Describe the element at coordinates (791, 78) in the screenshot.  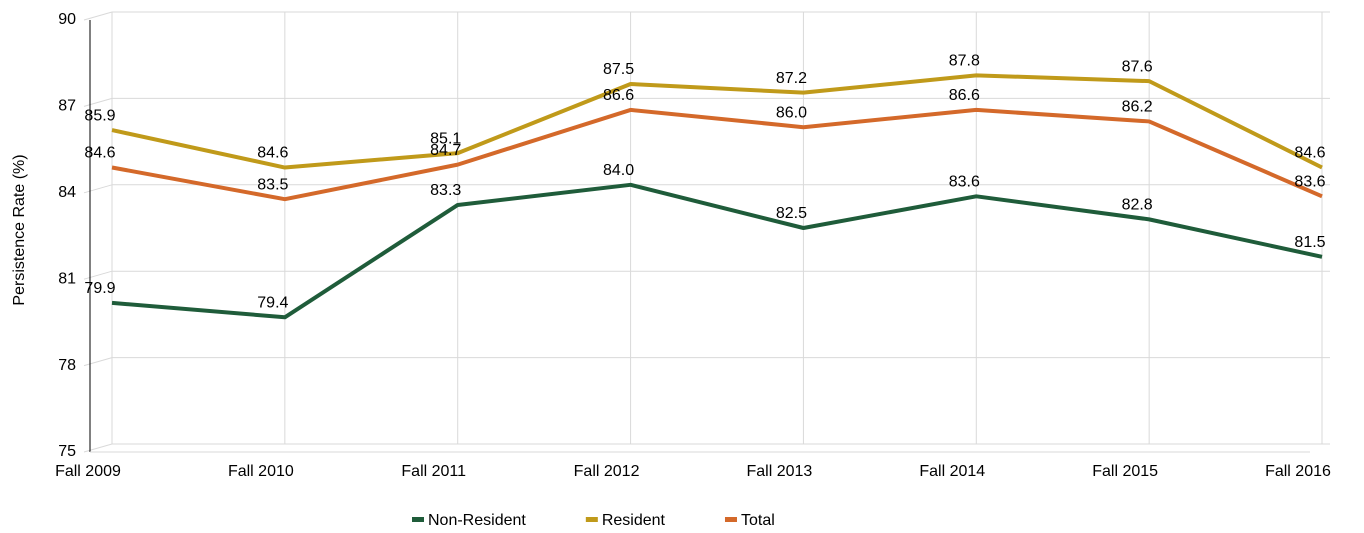
I see `data-label: 87.2` at that location.